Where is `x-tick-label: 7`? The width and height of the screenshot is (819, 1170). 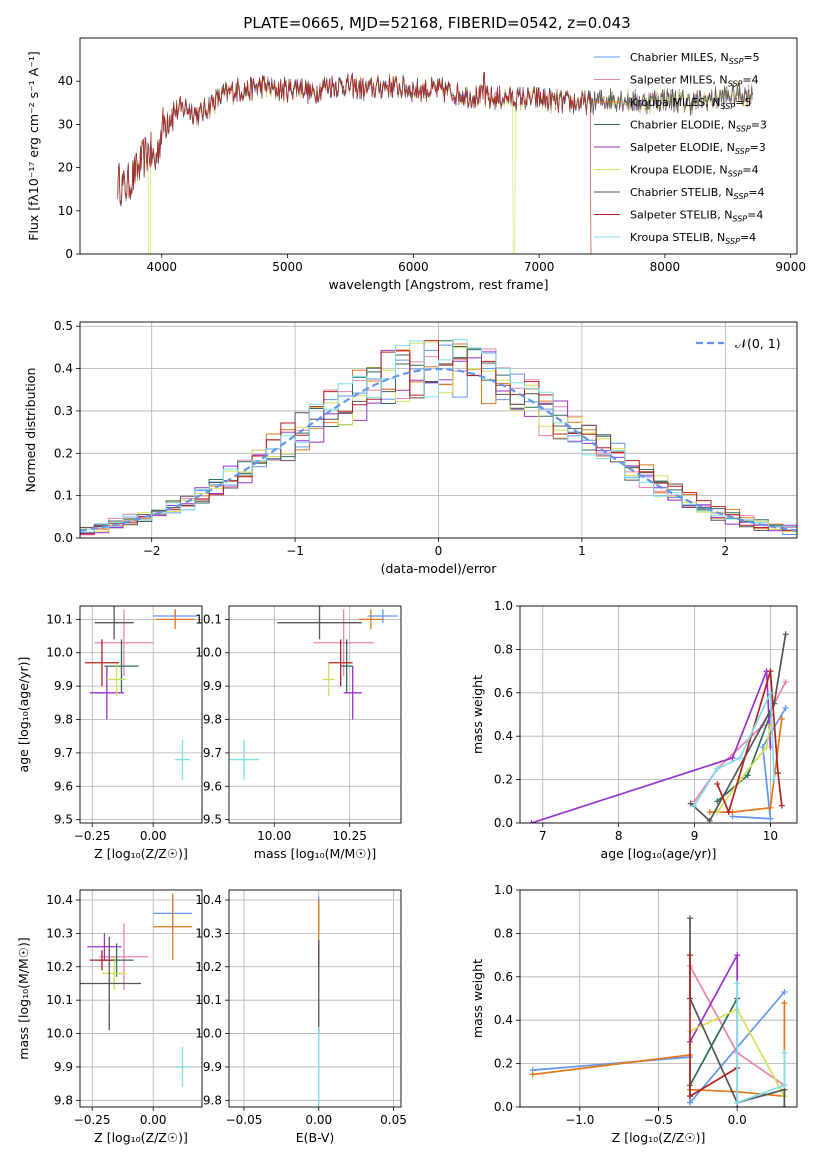 x-tick-label: 7 is located at coordinates (543, 836).